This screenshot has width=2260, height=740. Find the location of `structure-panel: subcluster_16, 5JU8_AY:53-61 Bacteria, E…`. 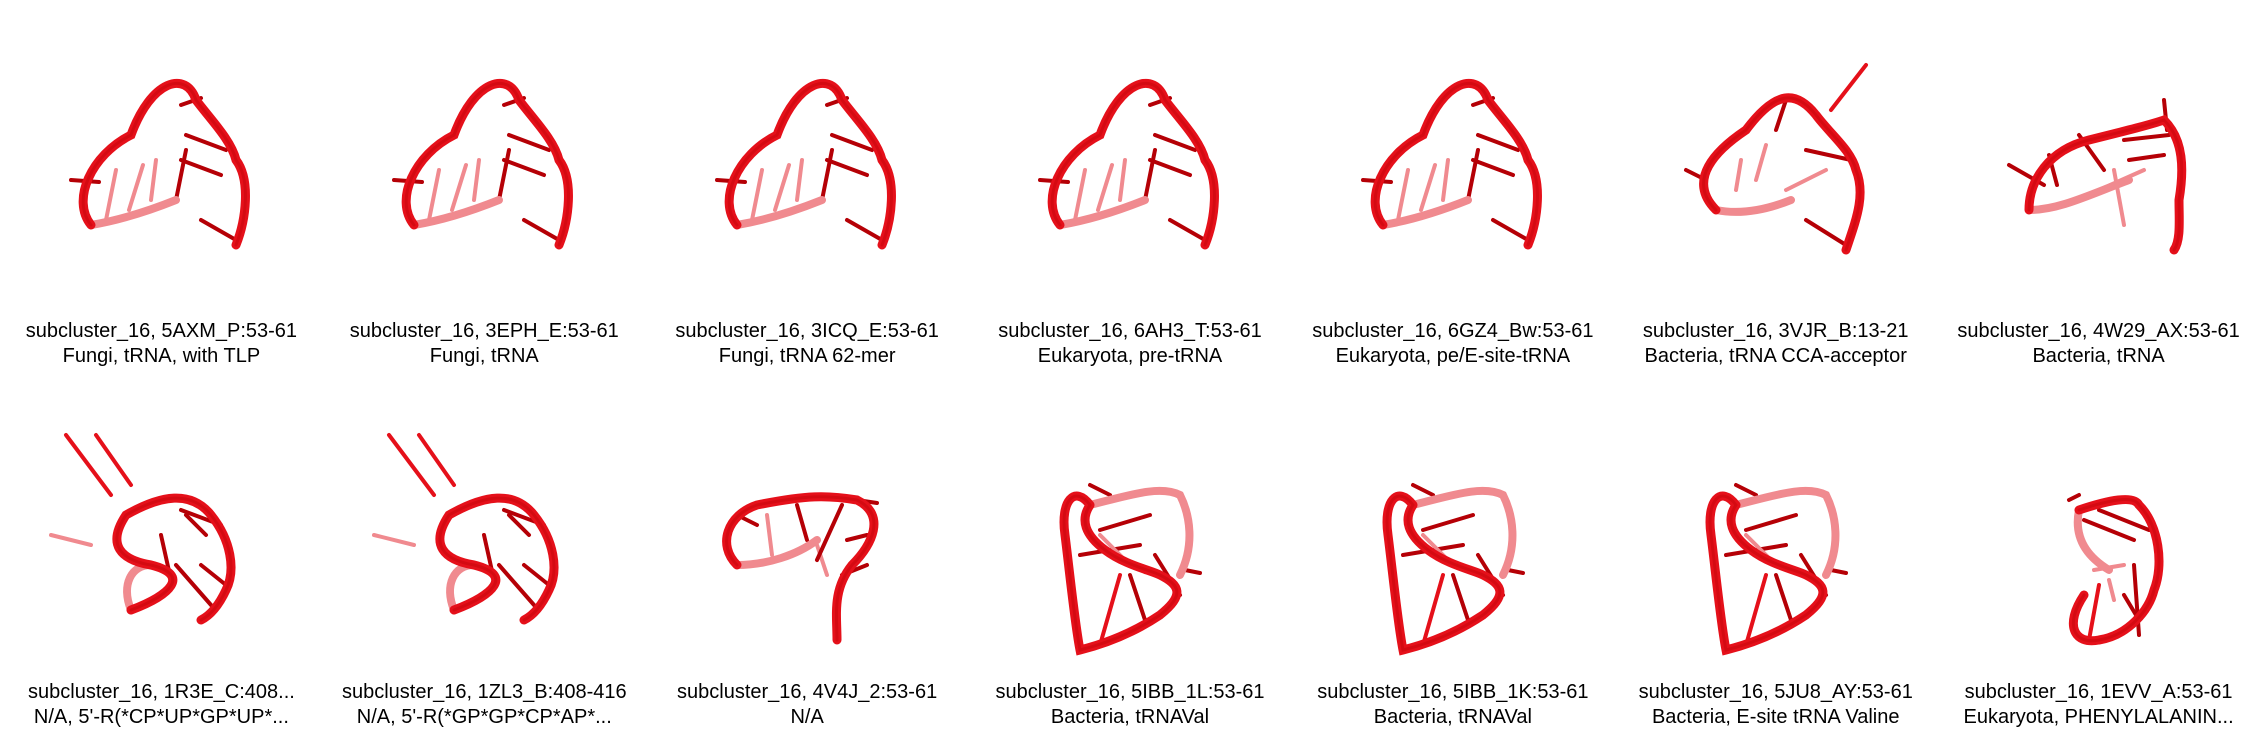

structure-panel: subcluster_16, 5JU8_AY:53-61 Bacteria, E… is located at coordinates (1775, 555).